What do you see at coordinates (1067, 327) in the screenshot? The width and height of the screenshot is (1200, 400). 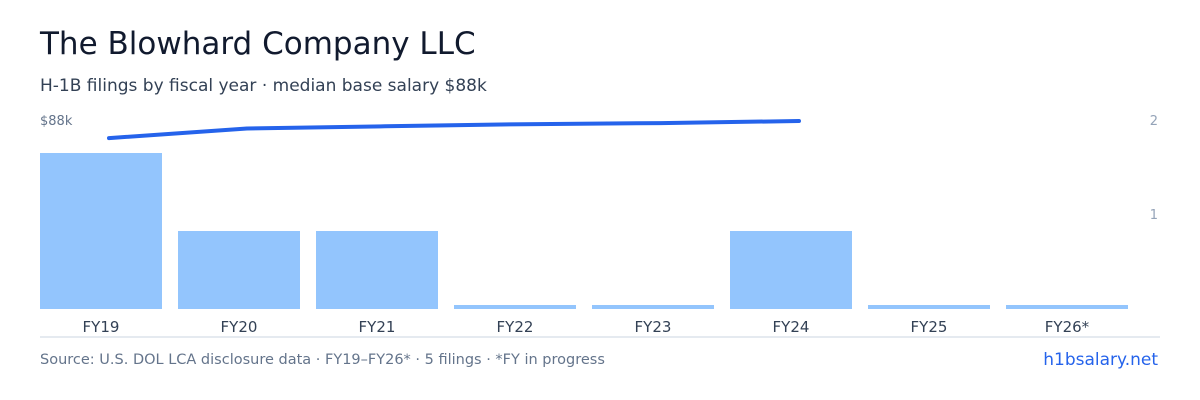 I see `x-tick-label: FY26*` at bounding box center [1067, 327].